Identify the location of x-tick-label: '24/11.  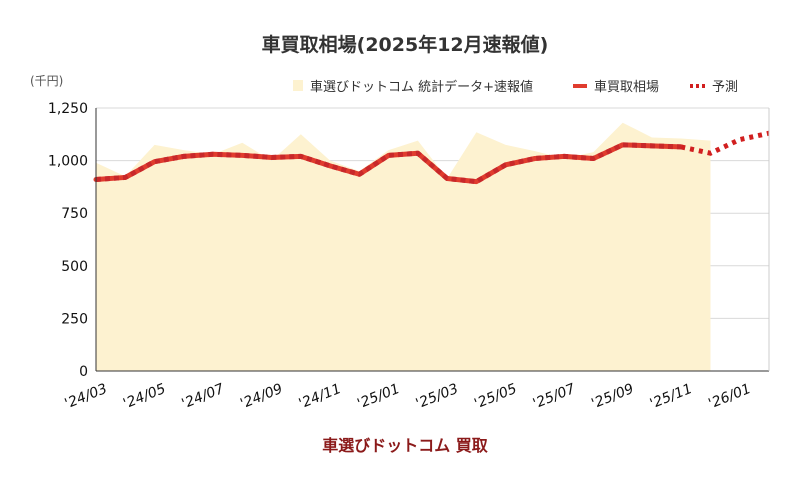
(320, 396).